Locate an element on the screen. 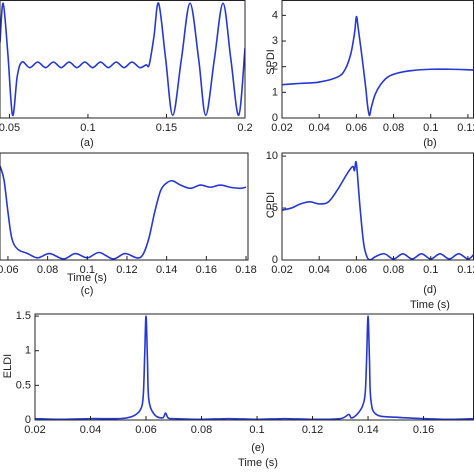  y-tick-label: 10 is located at coordinates (272, 156).